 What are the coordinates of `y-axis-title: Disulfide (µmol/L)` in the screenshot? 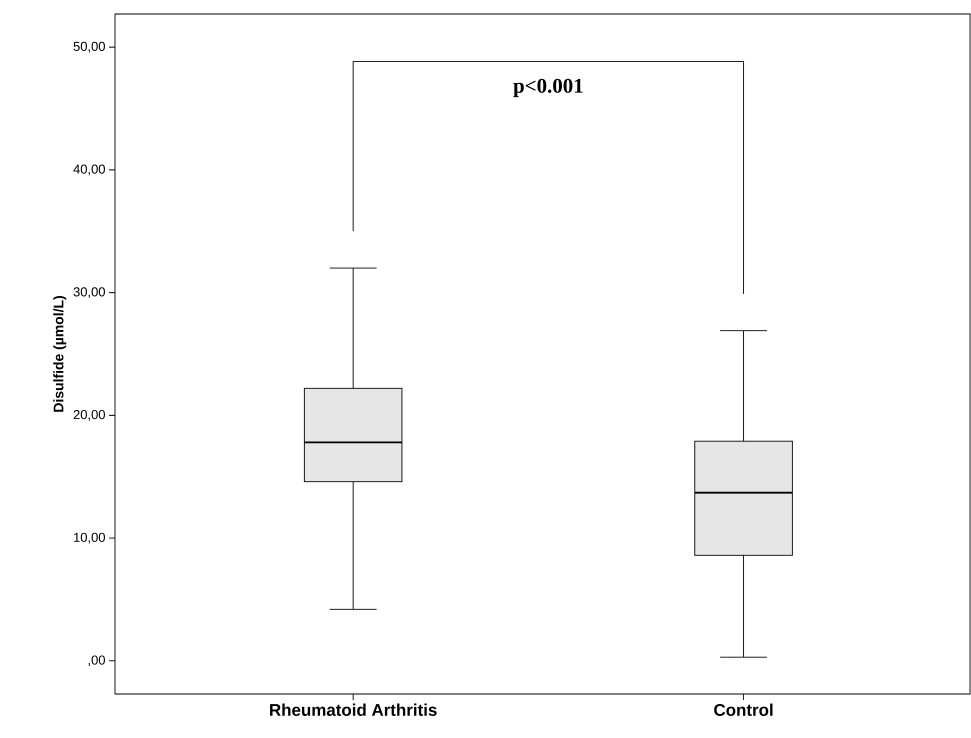 It's located at (59, 354).